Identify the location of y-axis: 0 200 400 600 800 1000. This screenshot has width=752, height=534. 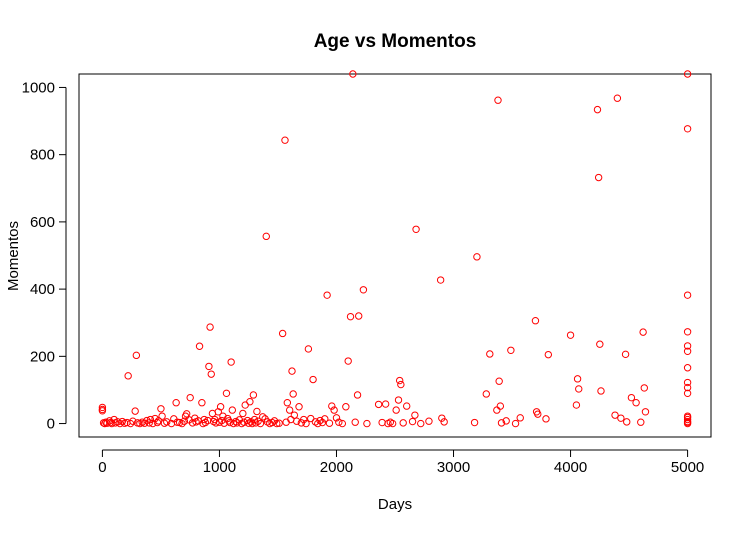
(44, 256).